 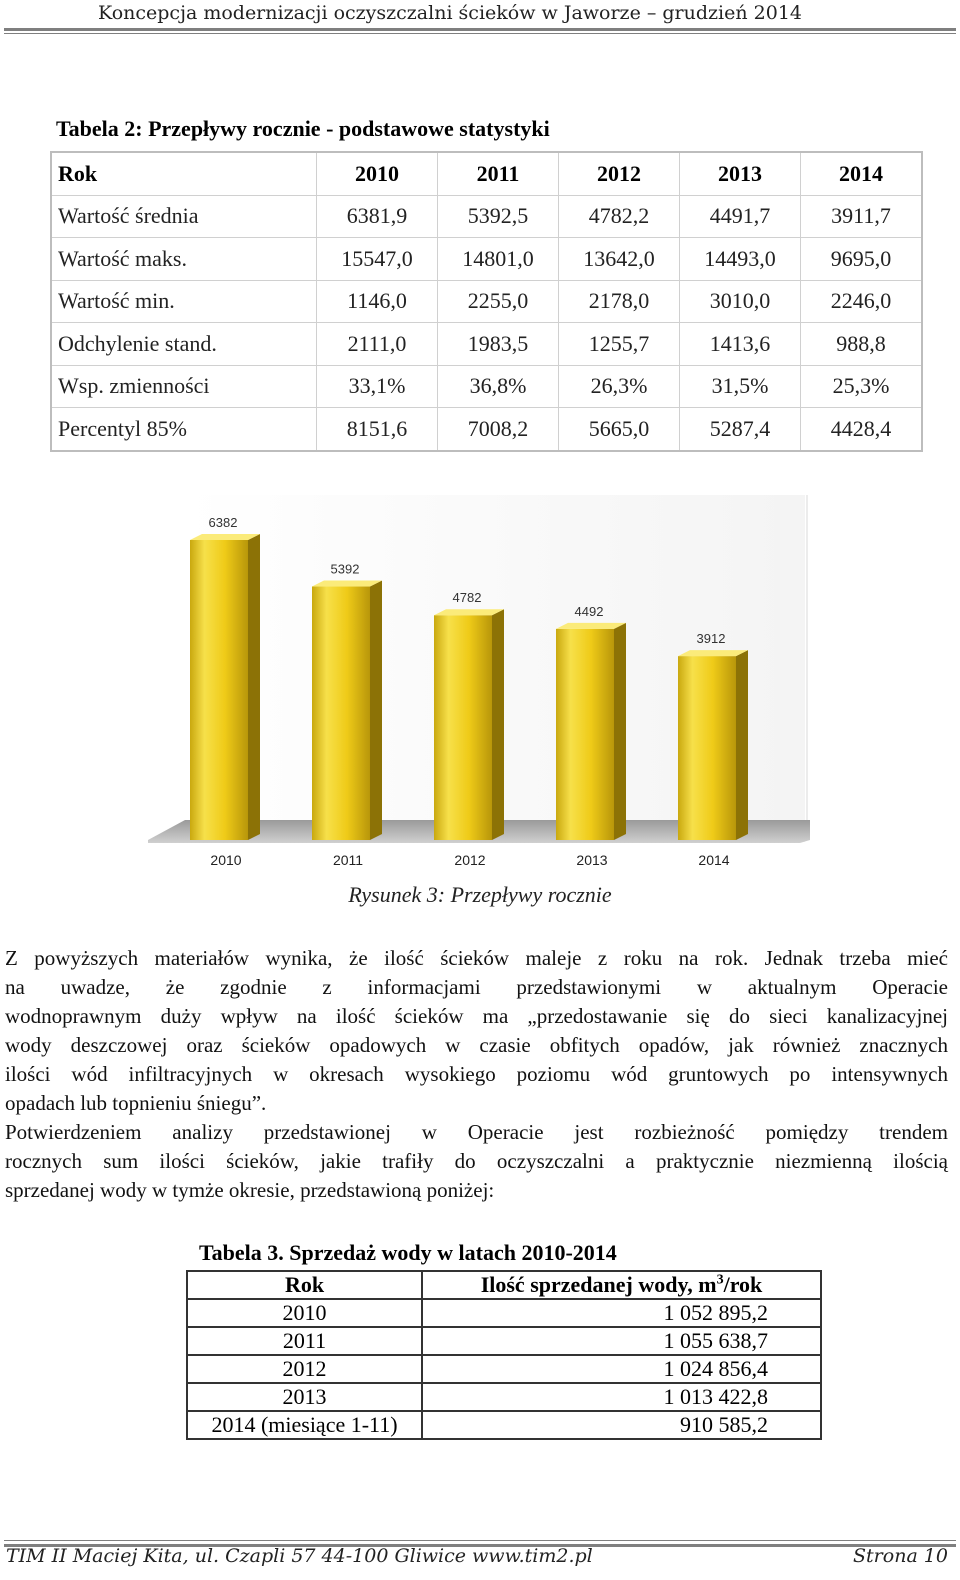 What do you see at coordinates (480, 33) in the screenshot?
I see `header-rule-thin` at bounding box center [480, 33].